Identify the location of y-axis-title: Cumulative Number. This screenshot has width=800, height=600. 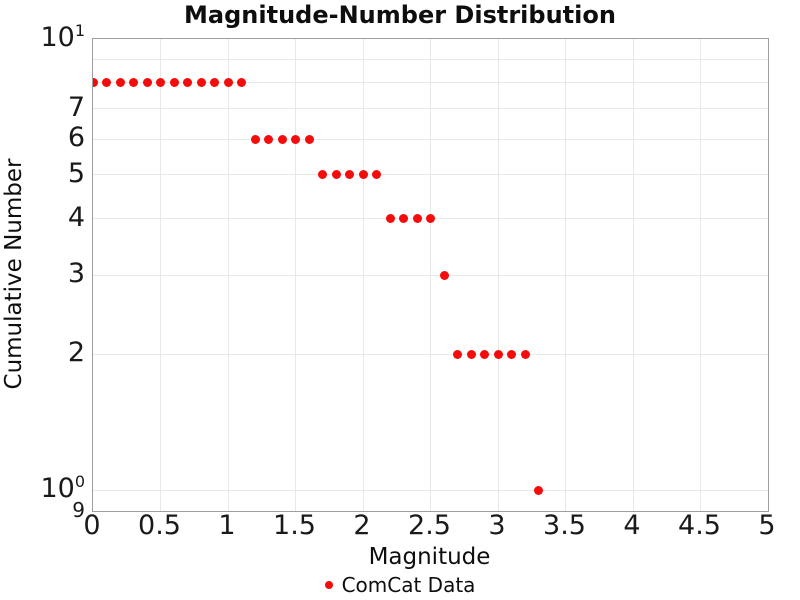
(14, 274).